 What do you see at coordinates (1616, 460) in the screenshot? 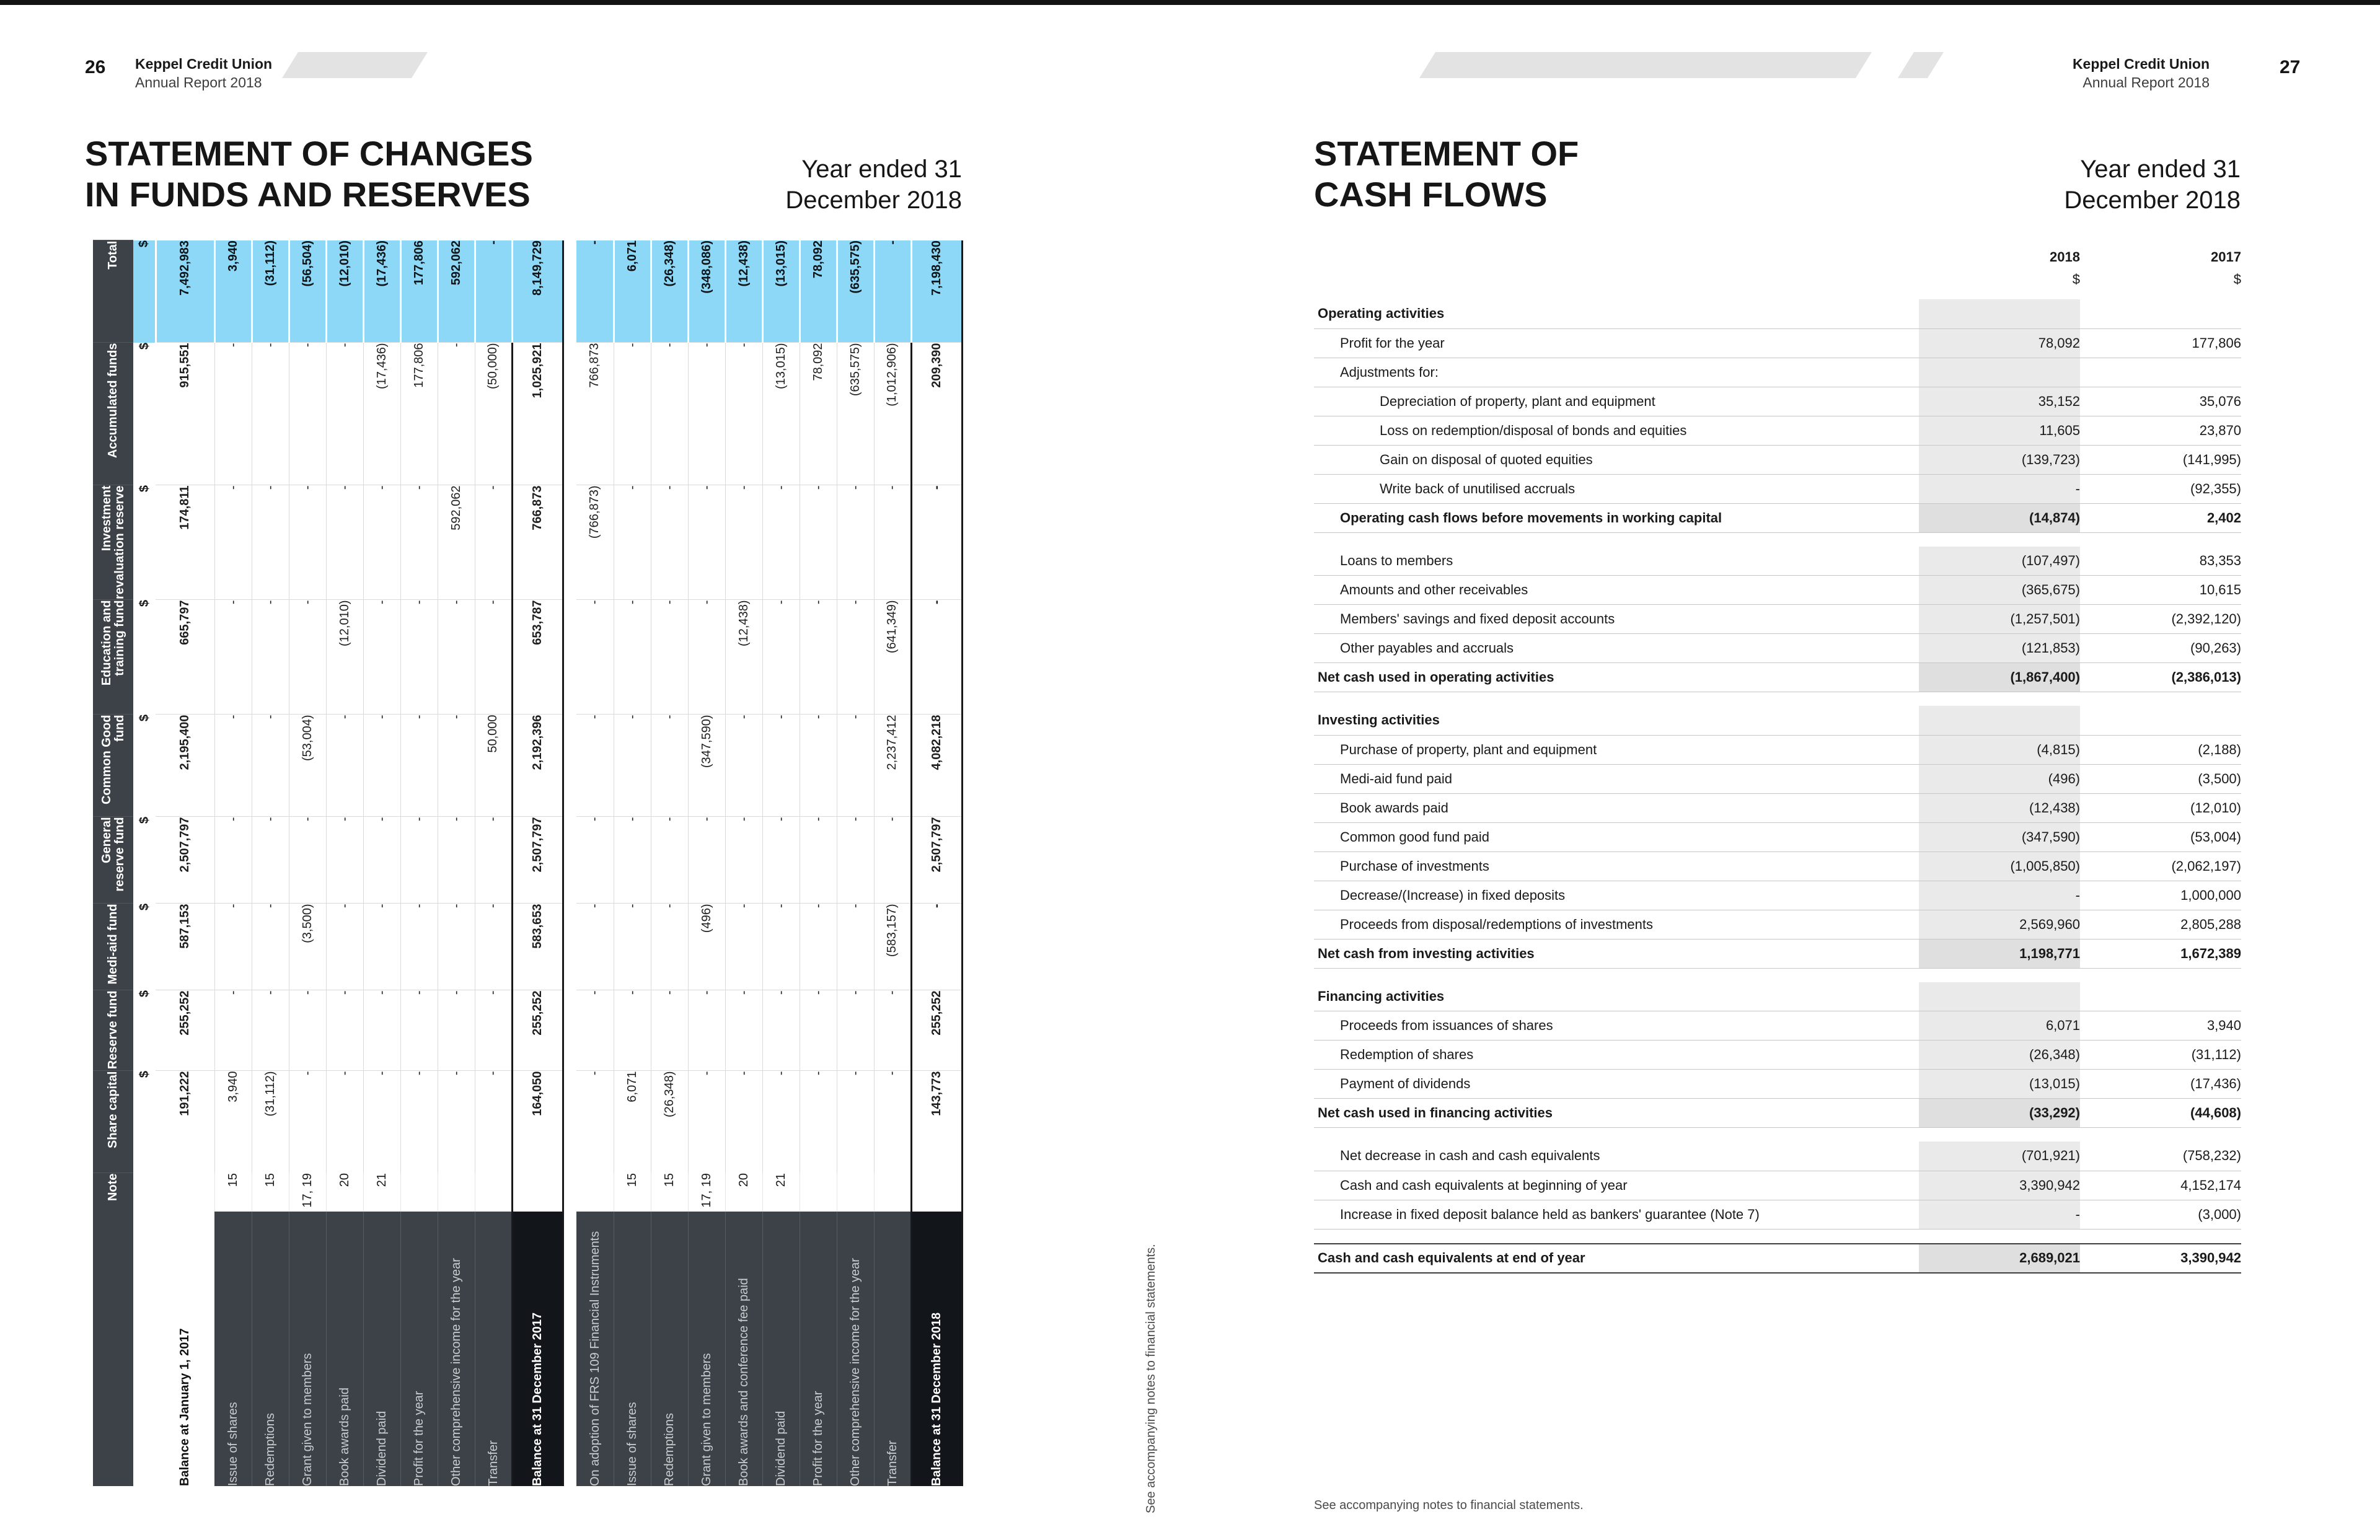
I see `row-label-cell: Gain on disposal of quoted equities` at bounding box center [1616, 460].